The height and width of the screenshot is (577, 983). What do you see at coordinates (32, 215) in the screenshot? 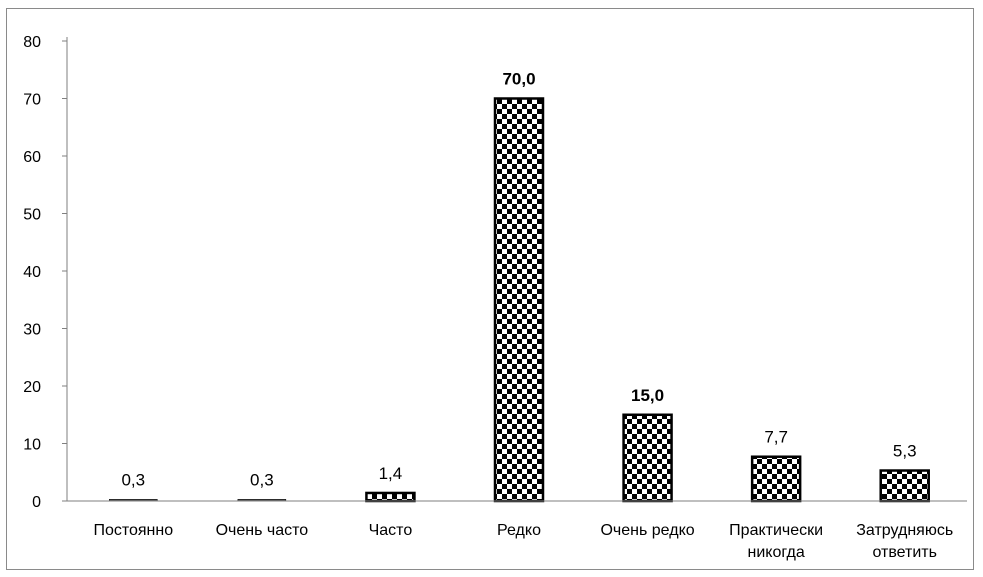
I see `y-tick-label: 50` at bounding box center [32, 215].